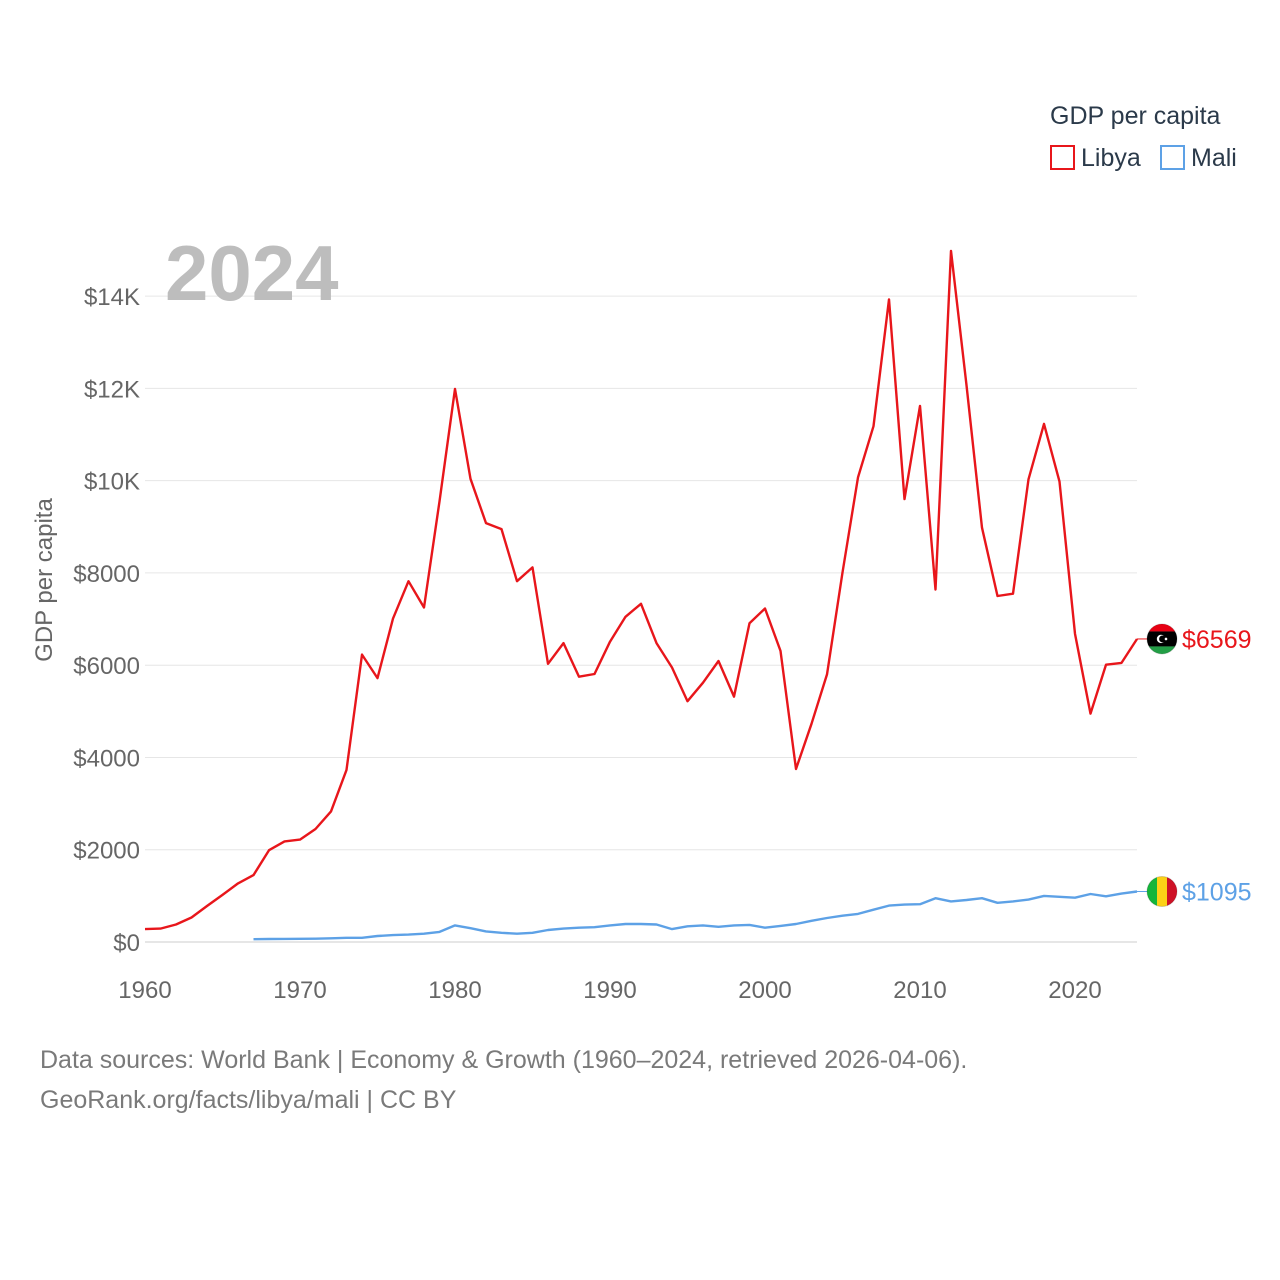  Describe the element at coordinates (112, 482) in the screenshot. I see `y-tick-label: $10K` at that location.